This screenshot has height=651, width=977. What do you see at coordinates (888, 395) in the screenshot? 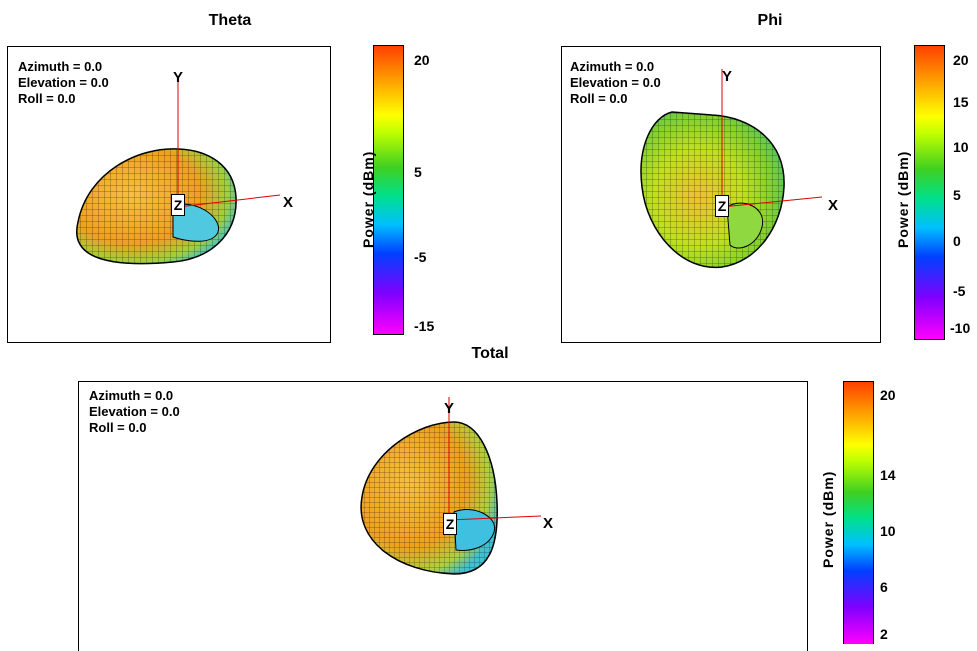
I see `total-tick: 20` at bounding box center [888, 395].